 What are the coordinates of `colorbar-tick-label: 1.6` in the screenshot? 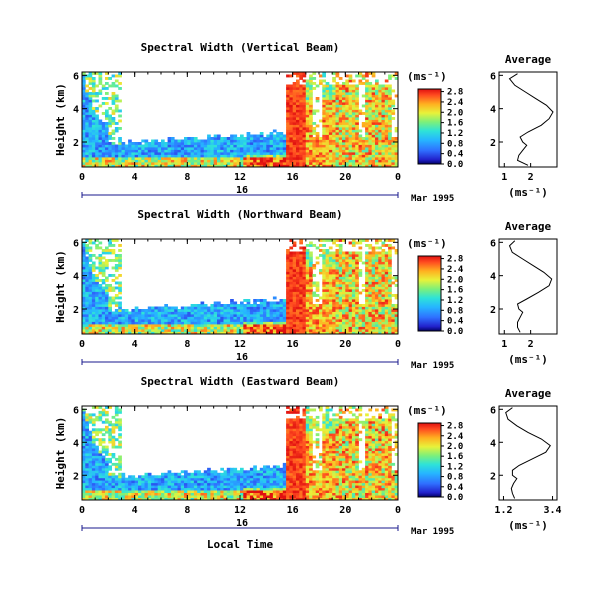 It's located at (455, 124).